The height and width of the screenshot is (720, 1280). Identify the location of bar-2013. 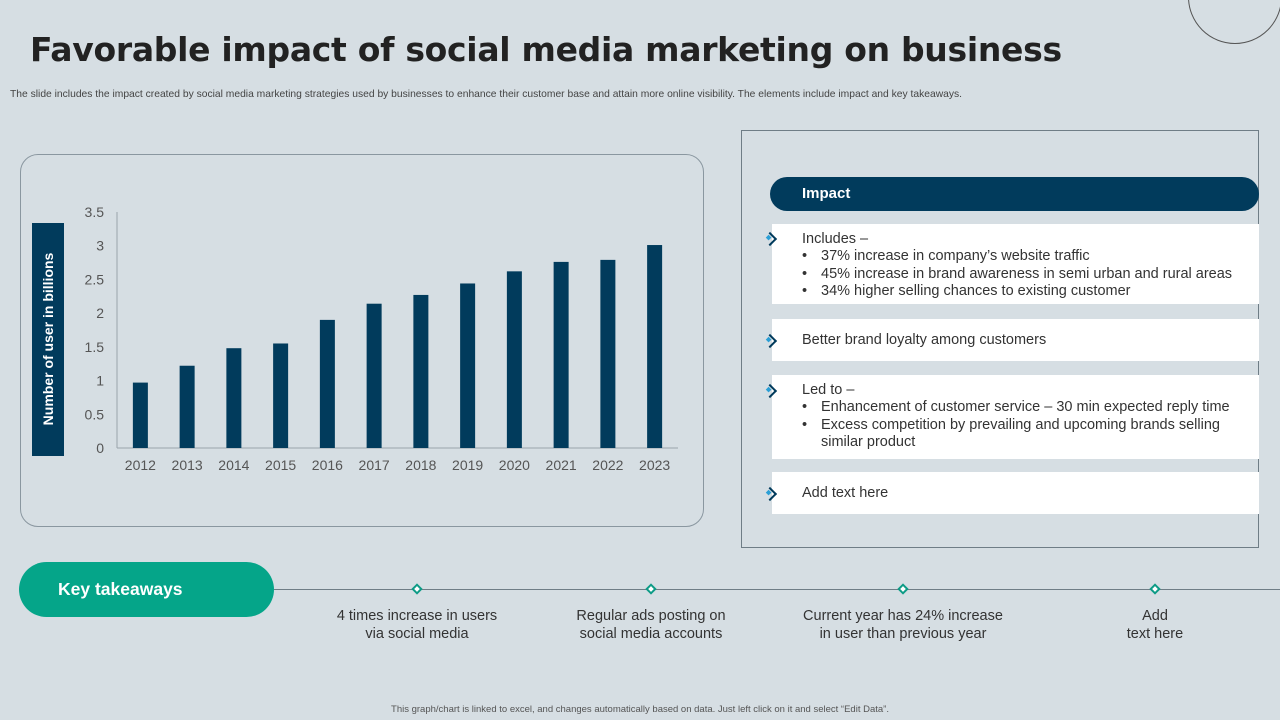
(187, 406).